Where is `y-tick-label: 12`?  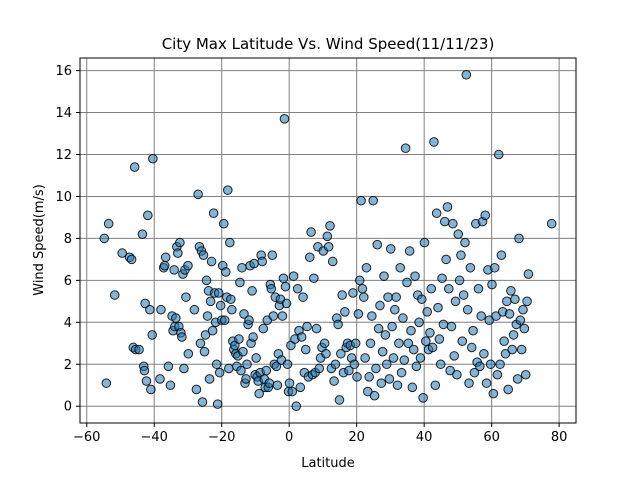 y-tick-label: 12 is located at coordinates (63, 155).